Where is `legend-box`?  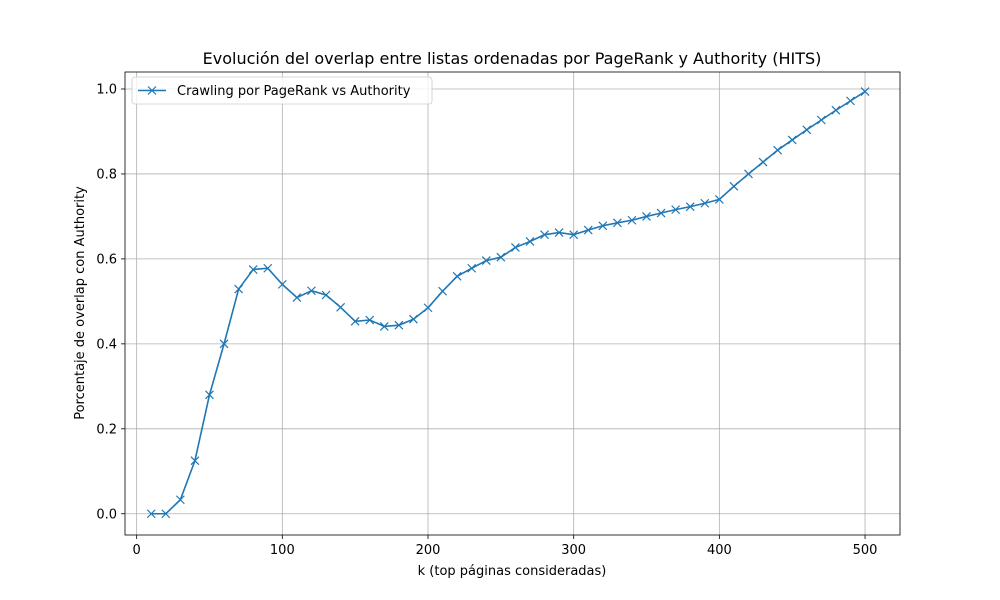 legend-box is located at coordinates (282, 90).